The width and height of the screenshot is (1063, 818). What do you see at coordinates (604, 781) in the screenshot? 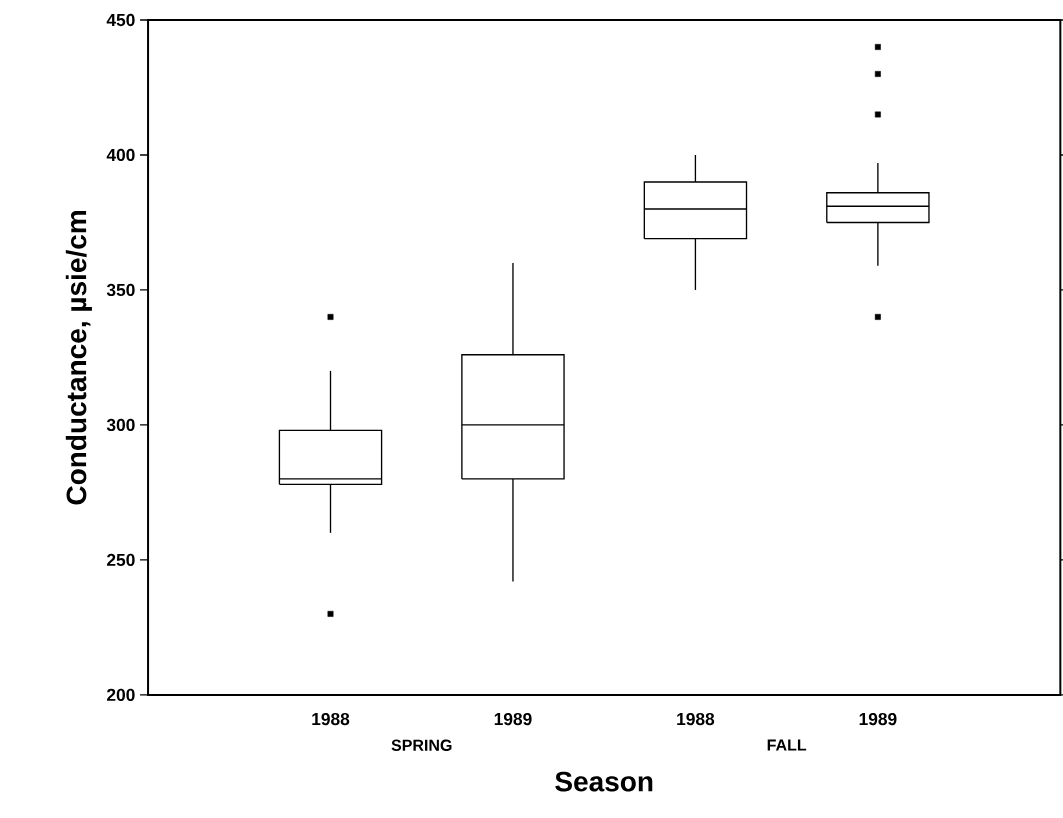
I see `x-axis-title: Season` at bounding box center [604, 781].